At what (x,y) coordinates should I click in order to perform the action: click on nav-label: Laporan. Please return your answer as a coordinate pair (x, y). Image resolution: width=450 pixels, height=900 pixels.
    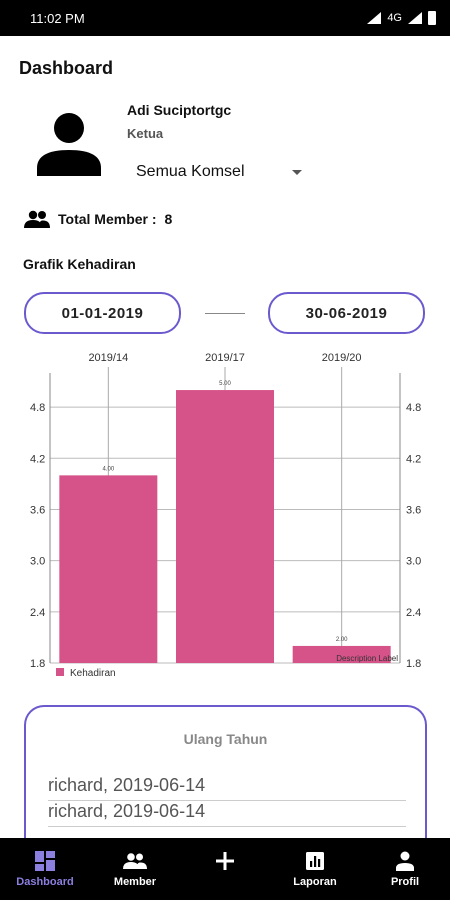
    Looking at the image, I should click on (315, 882).